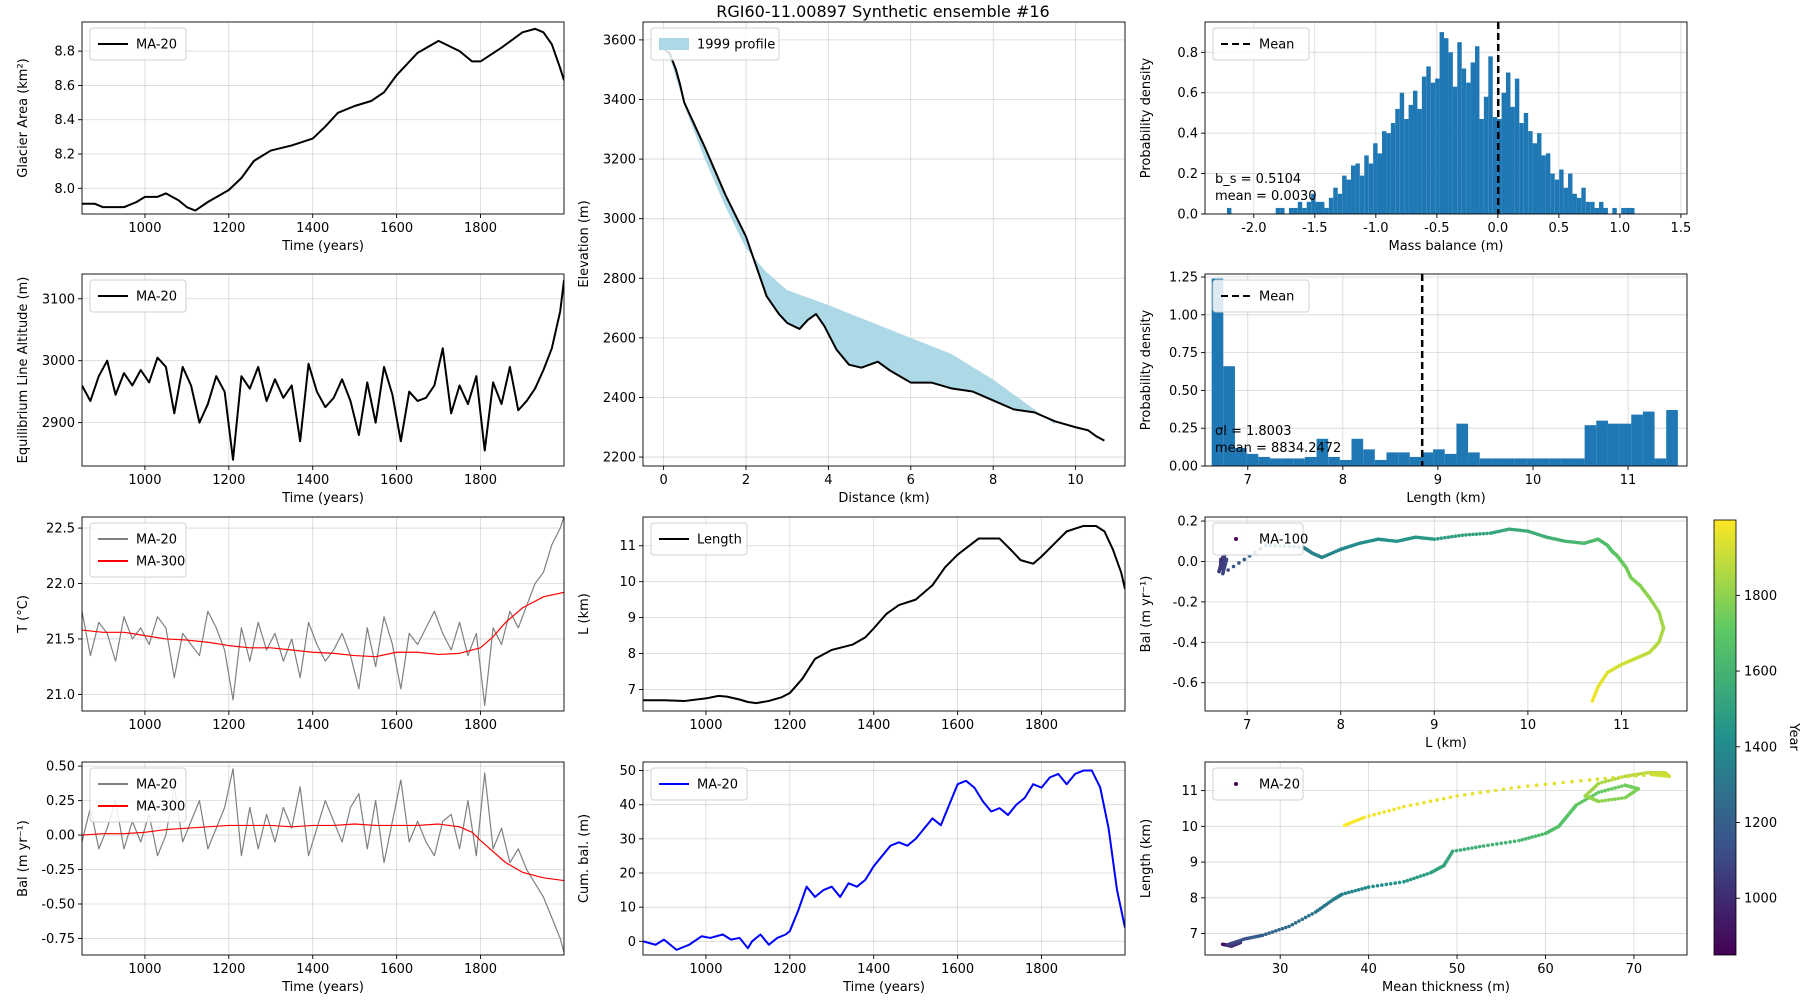  What do you see at coordinates (1189, 827) in the screenshot?
I see `y-tick-label: 10` at bounding box center [1189, 827].